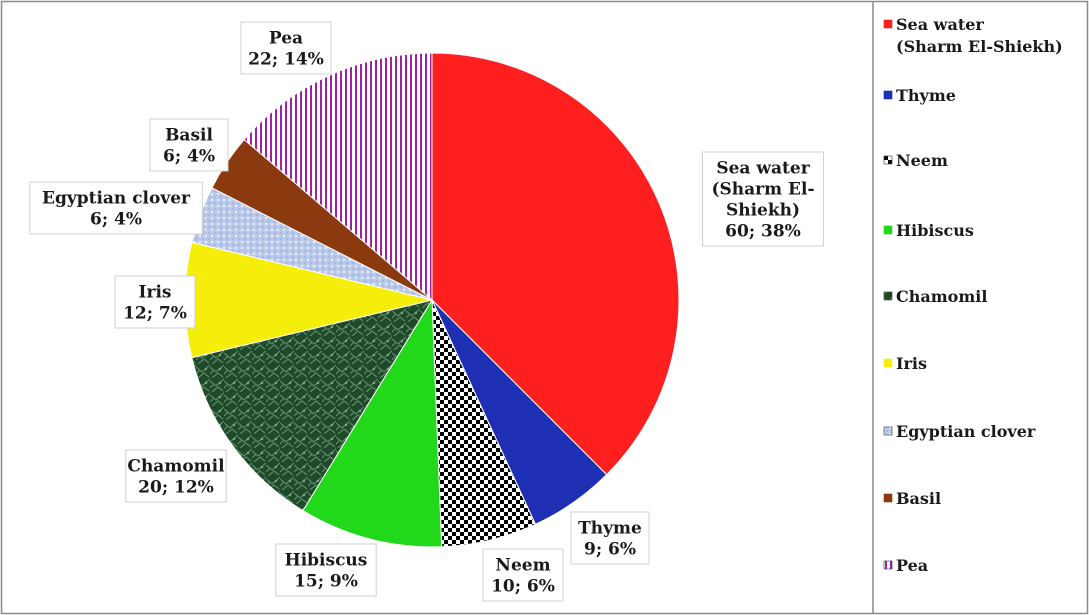  What do you see at coordinates (979, 46) in the screenshot?
I see `legend-label: (Sharm El-Shiekh)` at bounding box center [979, 46].